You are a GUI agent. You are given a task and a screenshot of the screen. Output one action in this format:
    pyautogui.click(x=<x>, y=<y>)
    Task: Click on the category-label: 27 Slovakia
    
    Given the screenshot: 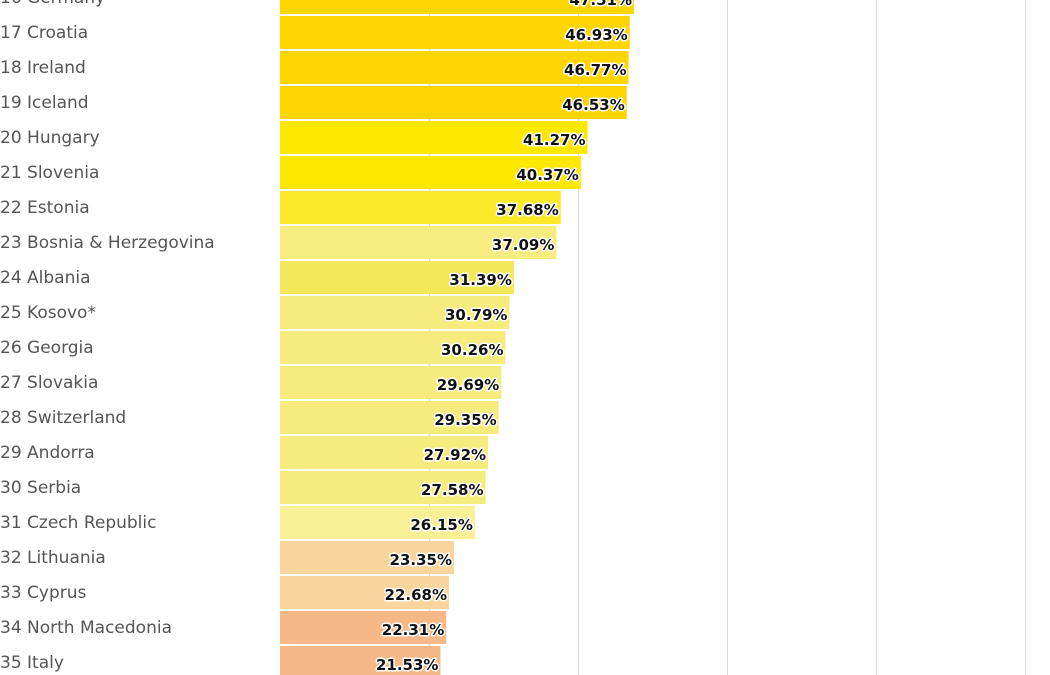 What is the action you would take?
    pyautogui.click(x=49, y=383)
    